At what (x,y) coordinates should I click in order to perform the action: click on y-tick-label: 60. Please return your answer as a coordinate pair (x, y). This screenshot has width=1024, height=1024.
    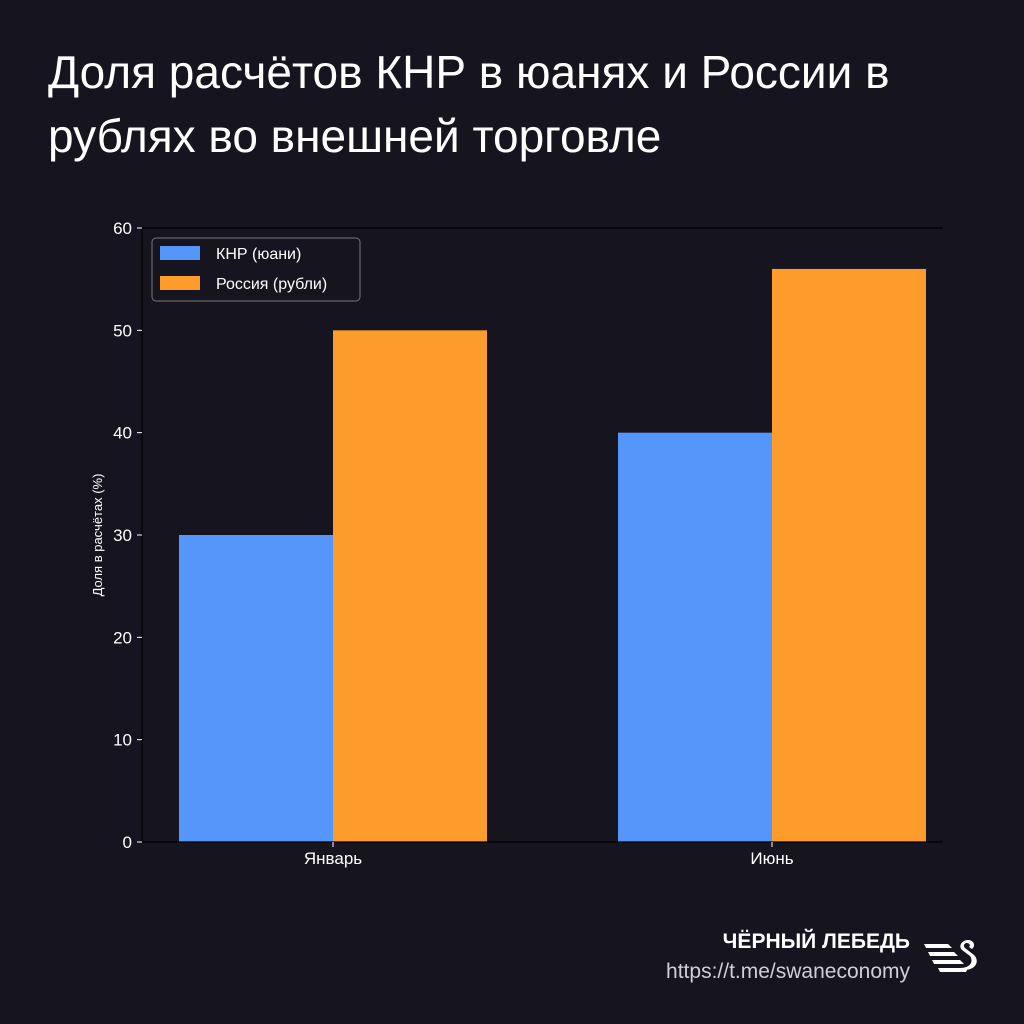
    Looking at the image, I should click on (122, 228).